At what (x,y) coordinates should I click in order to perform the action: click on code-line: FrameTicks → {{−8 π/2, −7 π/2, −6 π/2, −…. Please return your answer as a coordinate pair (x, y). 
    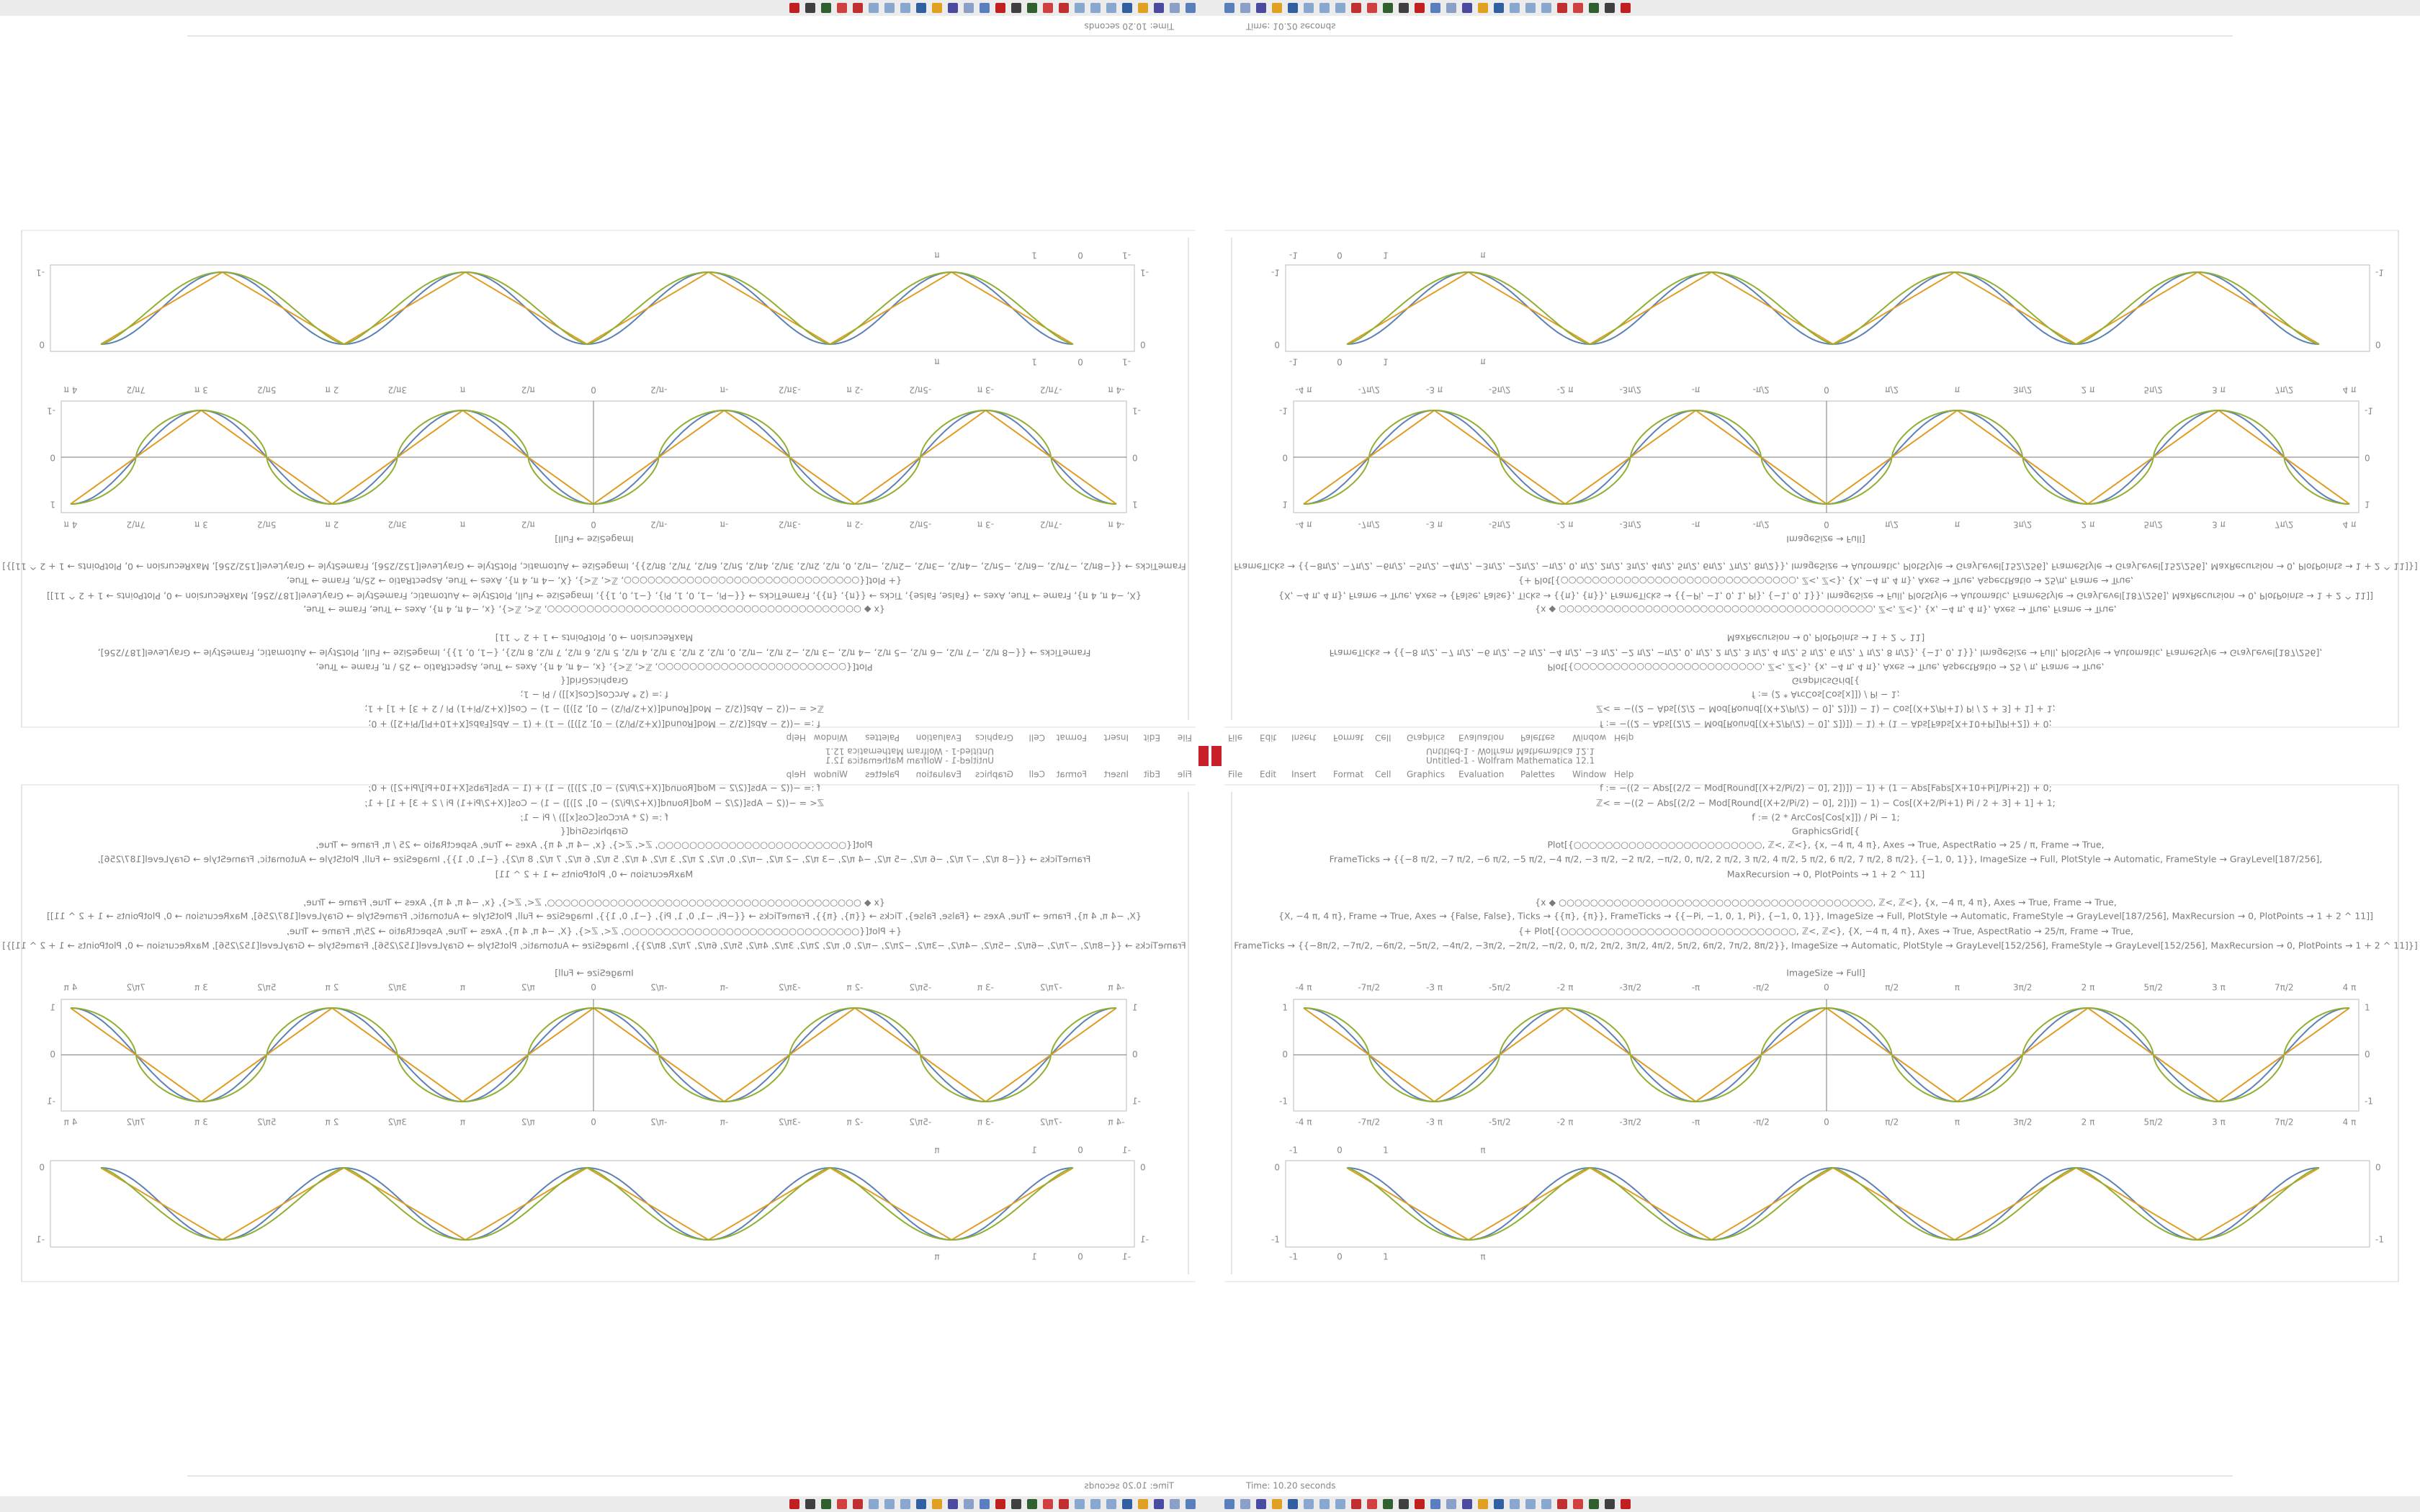
    Looking at the image, I should click on (594, 859).